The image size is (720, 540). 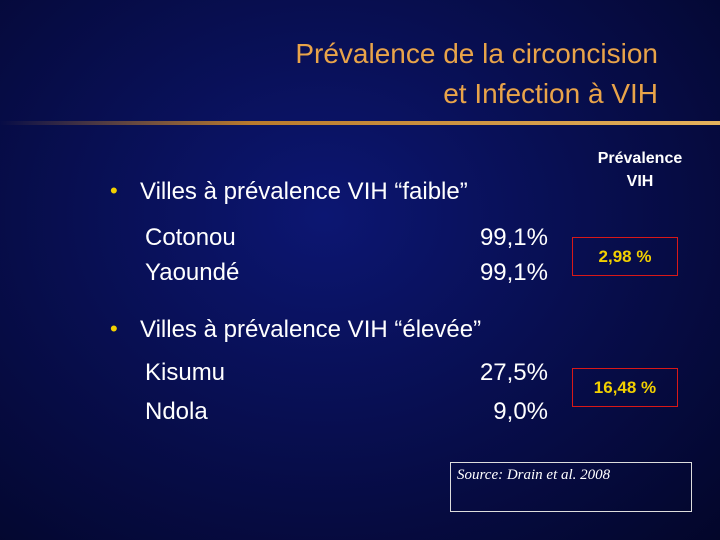 I want to click on city: Cotonou, so click(x=190, y=237).